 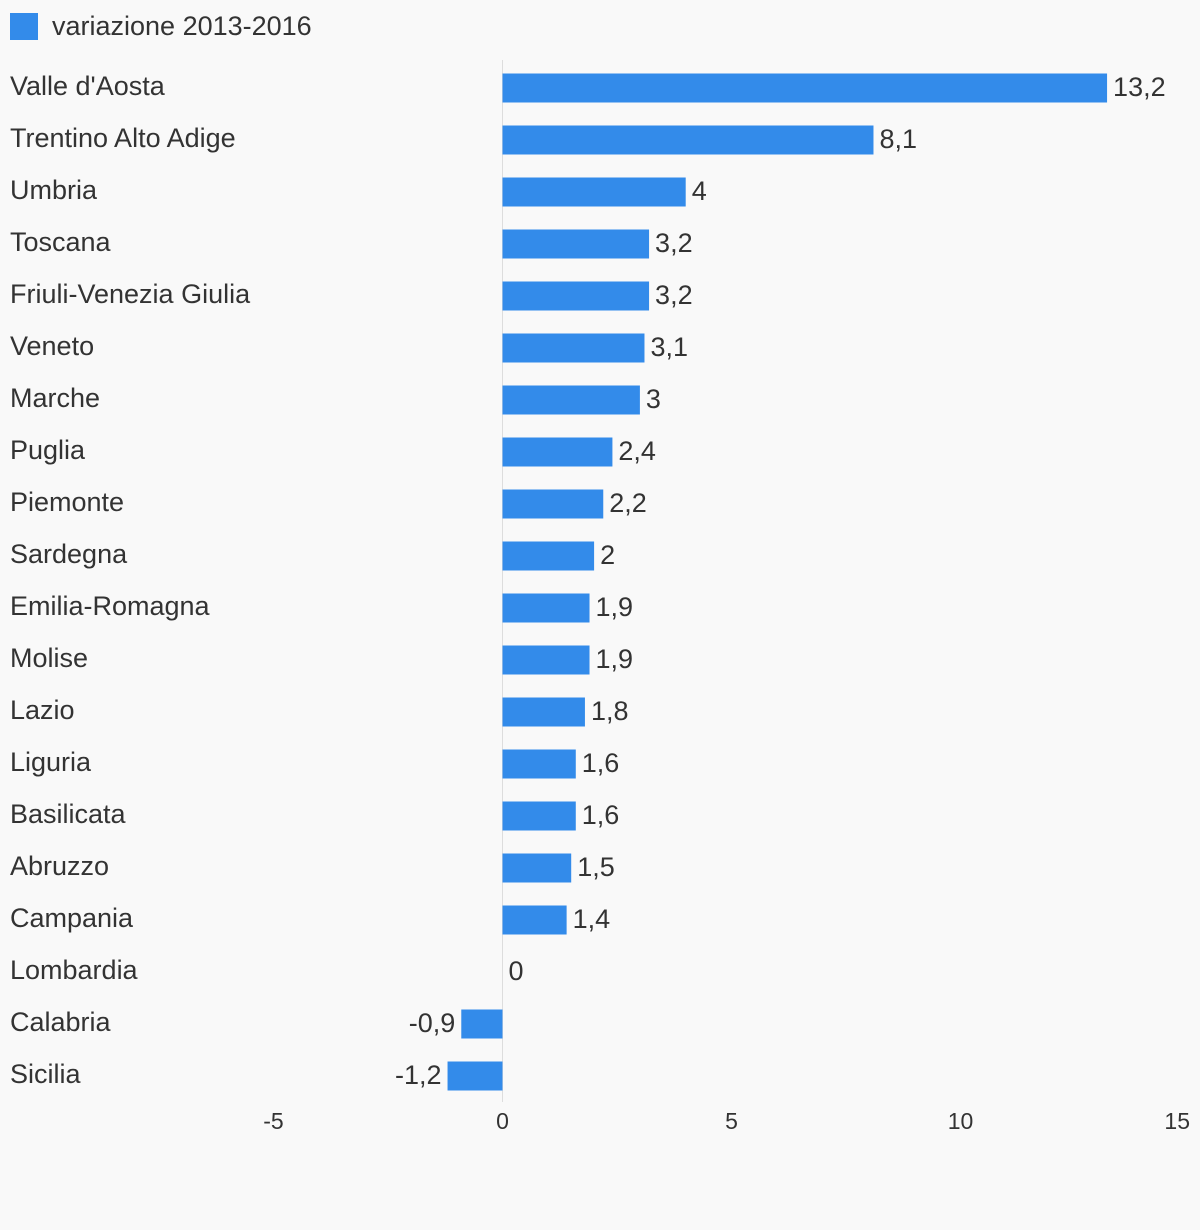 I want to click on value-label: 8,1, so click(x=898, y=139).